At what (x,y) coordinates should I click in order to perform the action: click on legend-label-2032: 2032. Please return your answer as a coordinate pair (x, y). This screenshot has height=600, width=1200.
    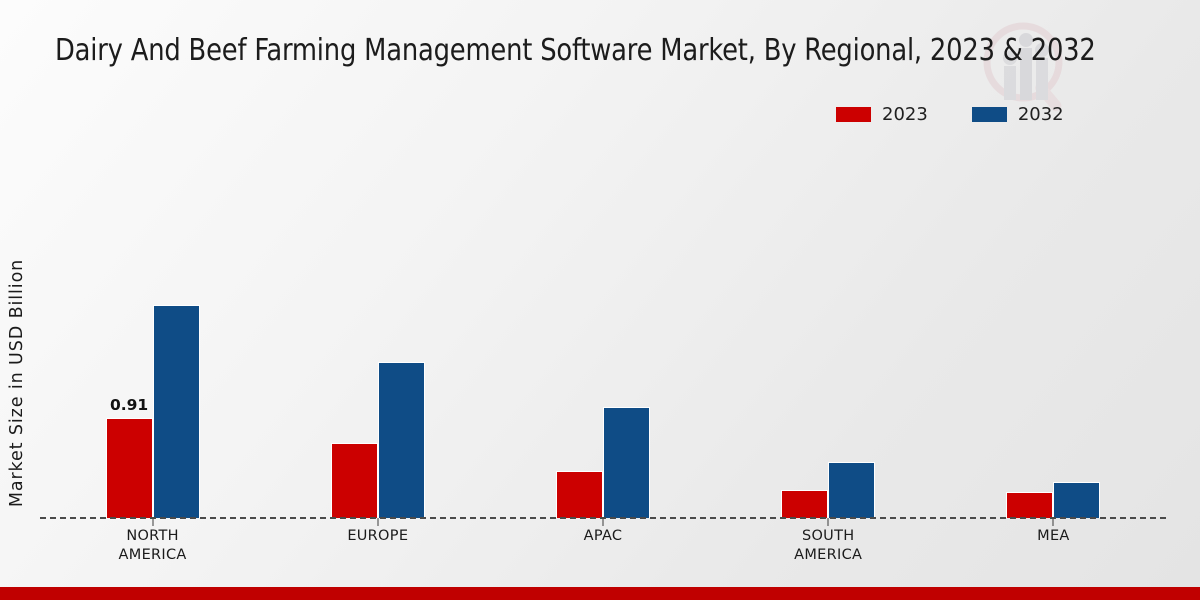
    Looking at the image, I should click on (1040, 114).